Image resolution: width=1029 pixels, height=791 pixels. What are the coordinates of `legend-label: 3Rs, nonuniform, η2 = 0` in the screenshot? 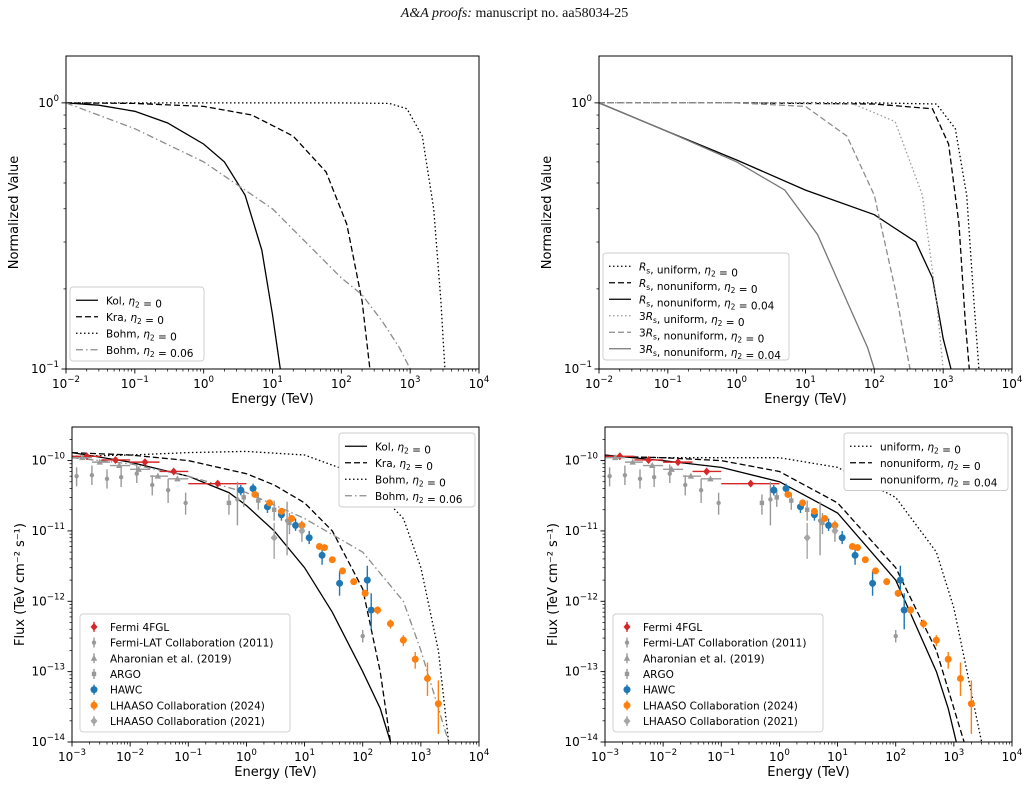 It's located at (701, 336).